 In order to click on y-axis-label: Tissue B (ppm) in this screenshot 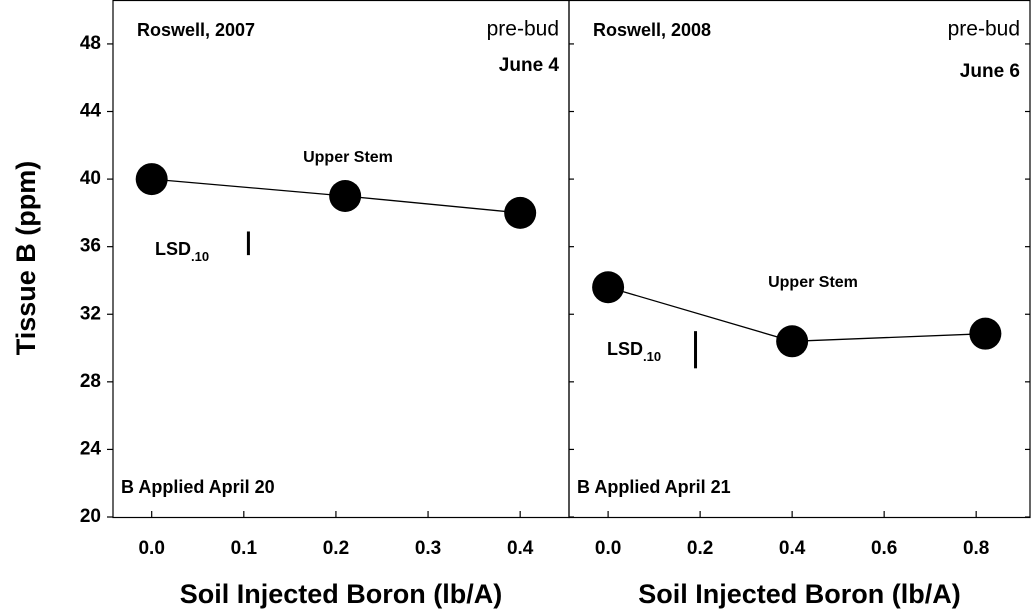, I will do `click(26, 258)`.